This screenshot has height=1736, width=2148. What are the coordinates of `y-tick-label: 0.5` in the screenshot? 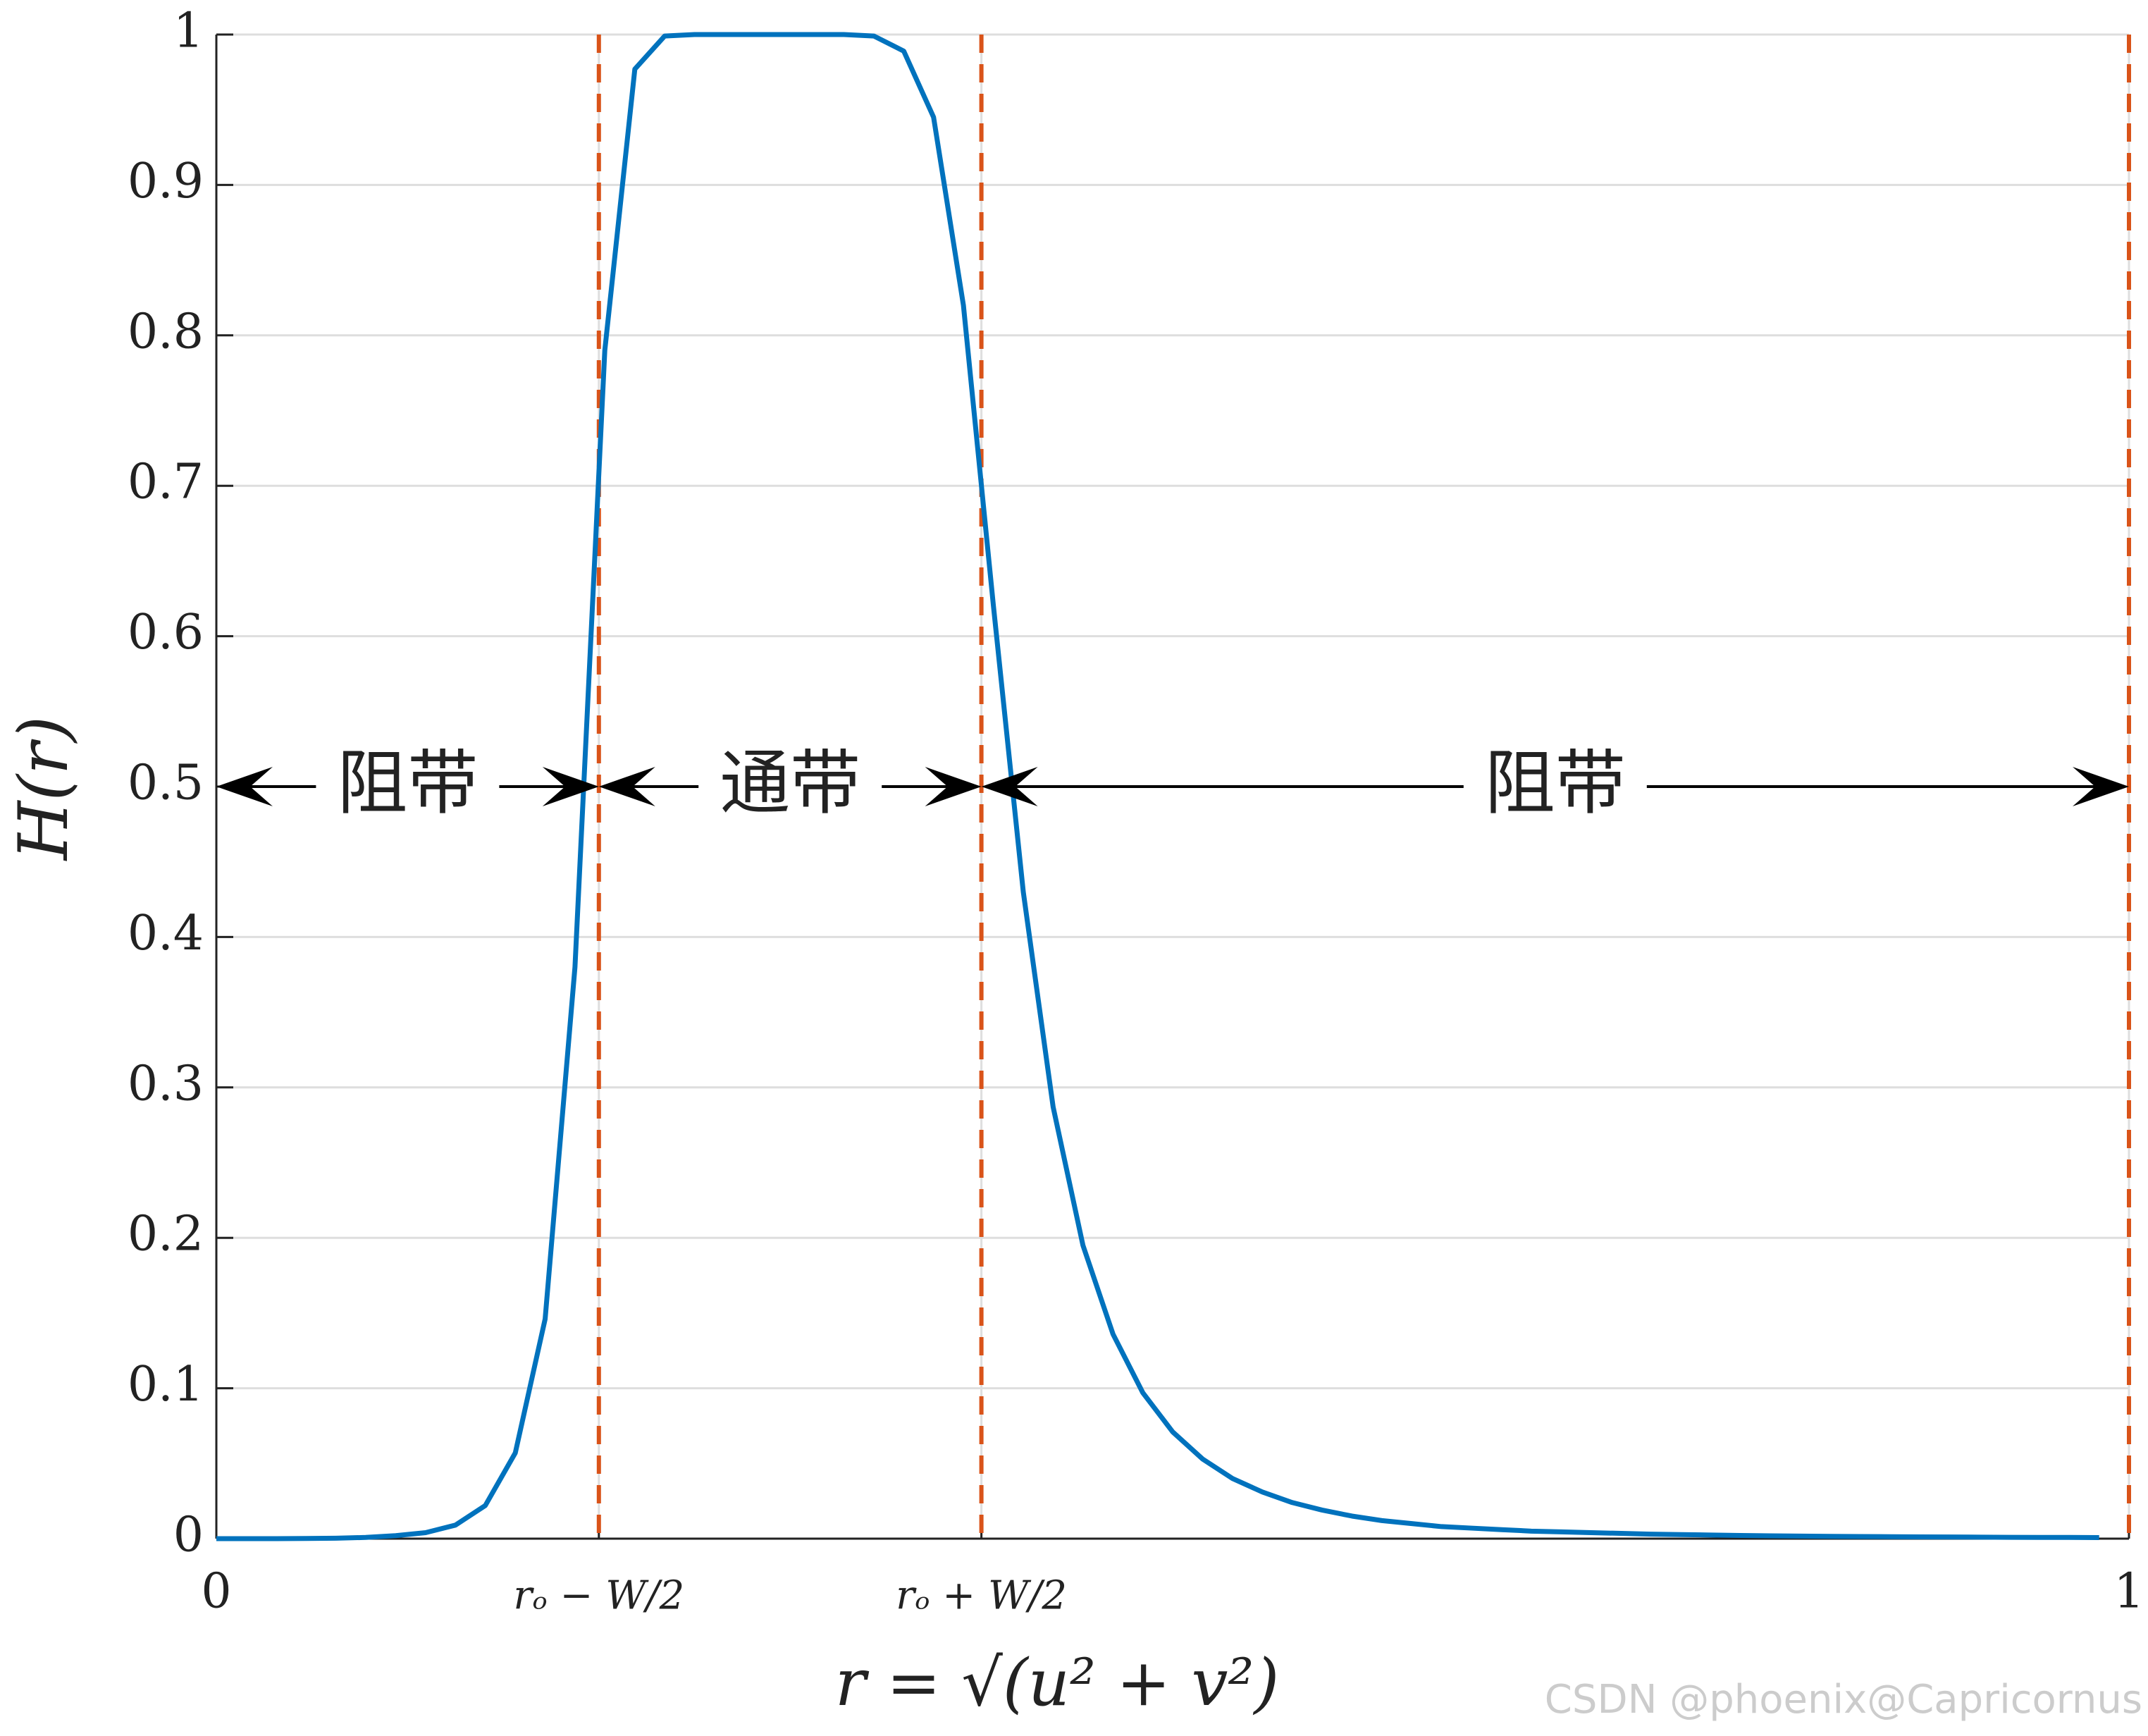 It's located at (166, 783).